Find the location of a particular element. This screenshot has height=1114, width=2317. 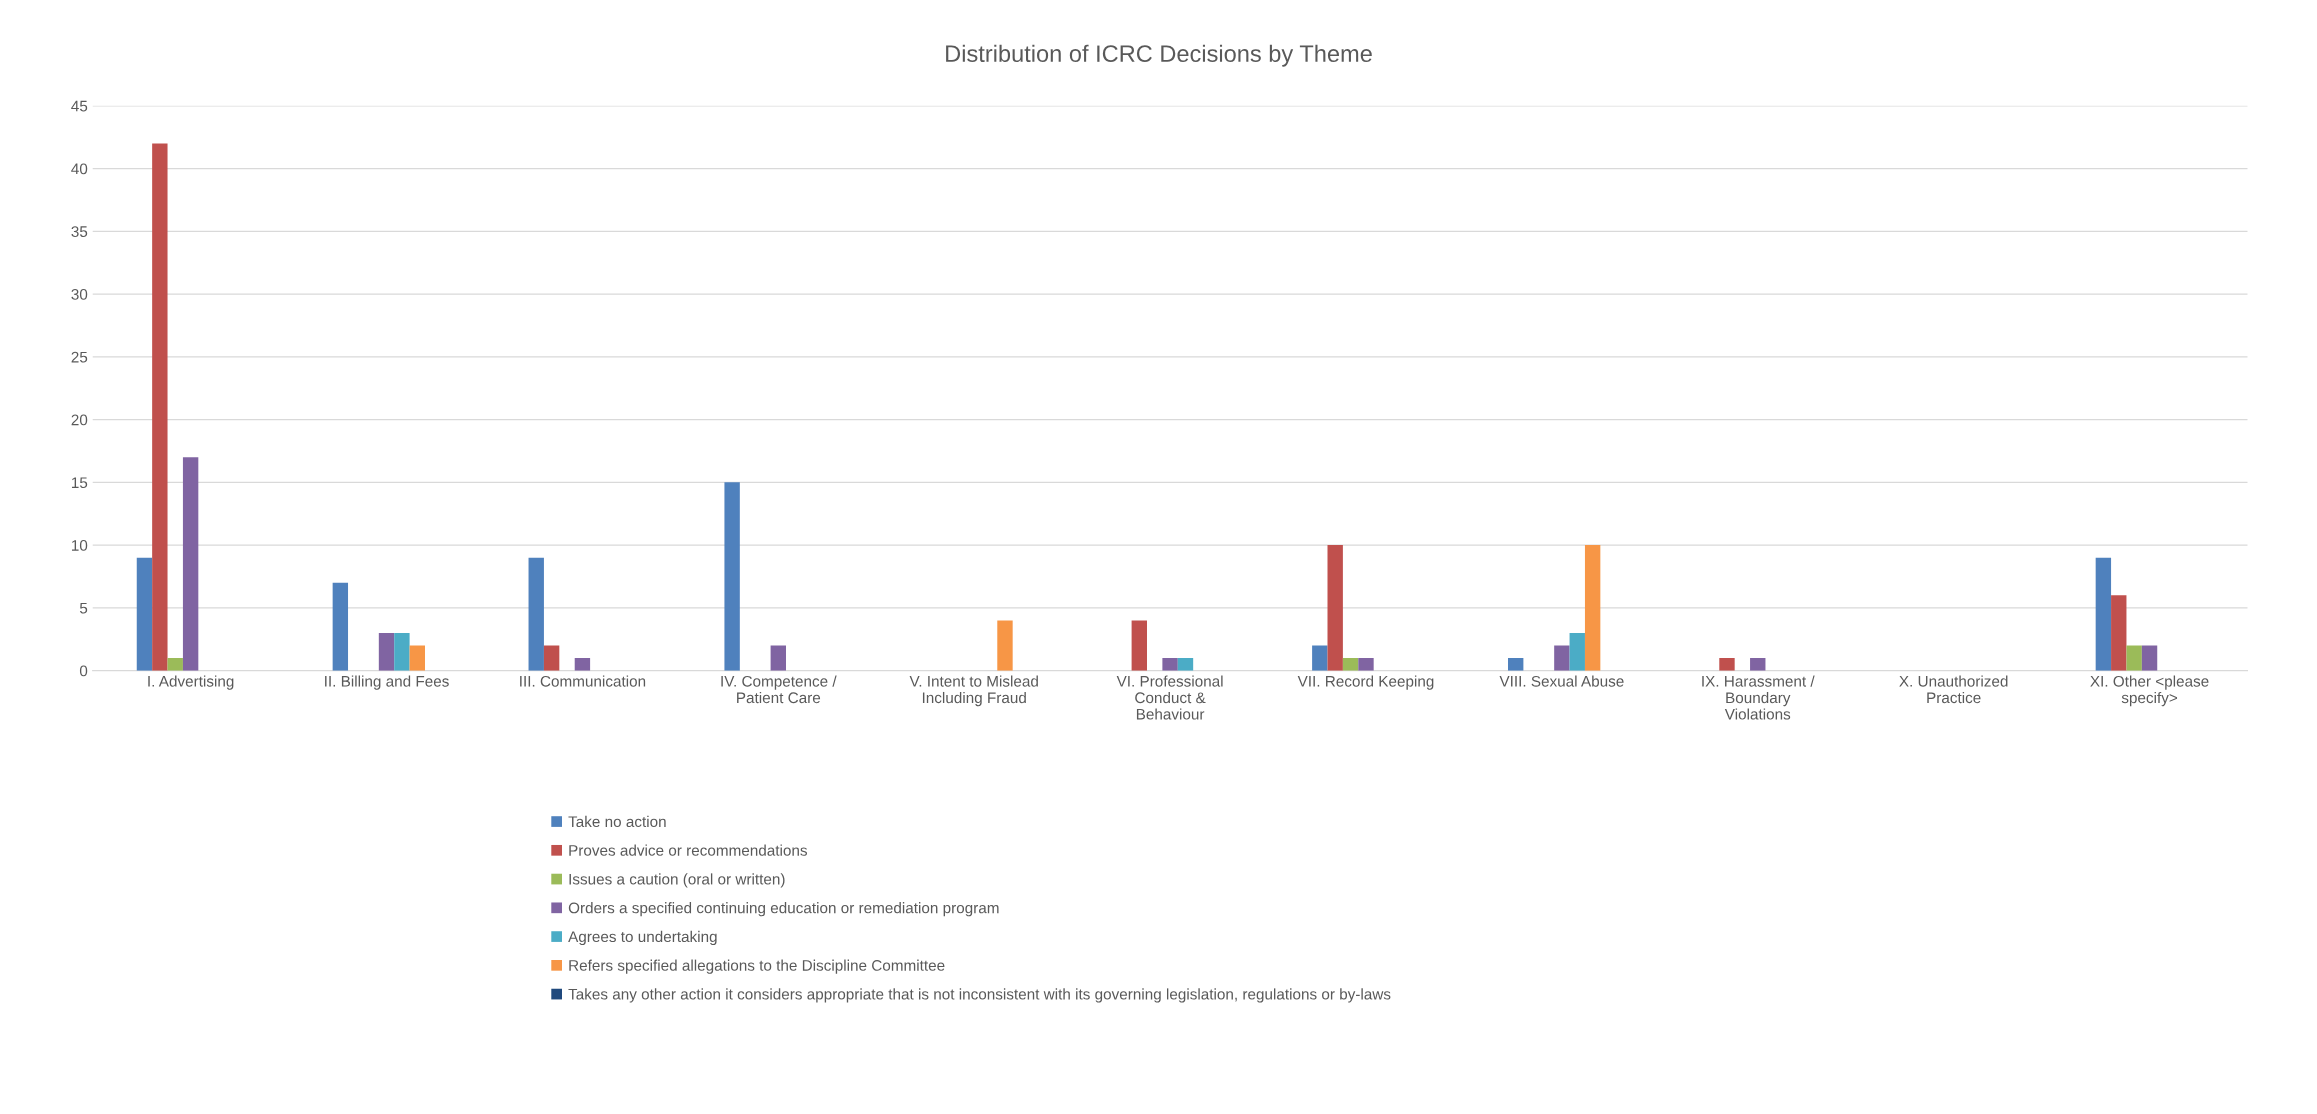

x-tick-label: IV. Competence / Patient Care is located at coordinates (779, 689).